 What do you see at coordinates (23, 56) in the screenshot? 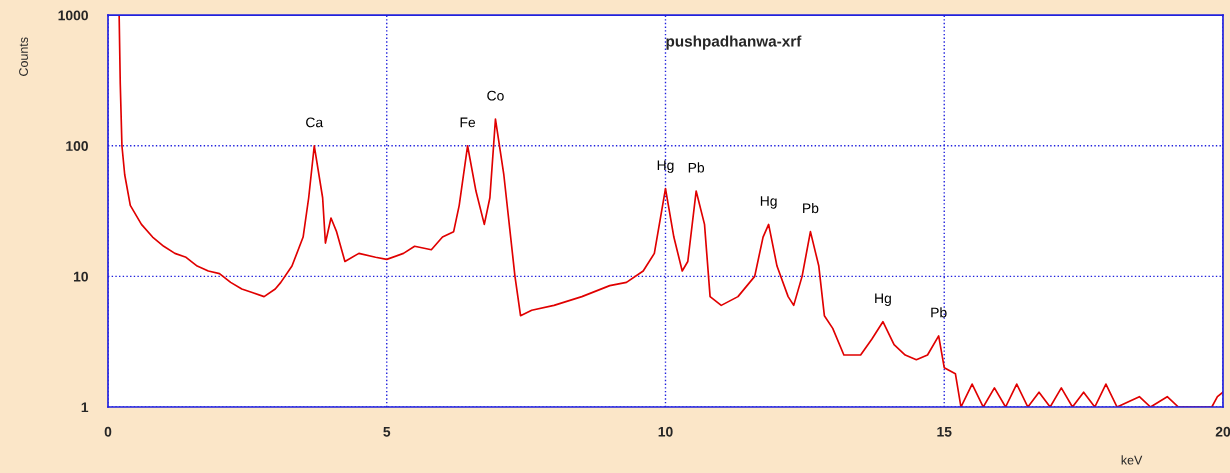
I see `y-axis-title: Counts` at bounding box center [23, 56].